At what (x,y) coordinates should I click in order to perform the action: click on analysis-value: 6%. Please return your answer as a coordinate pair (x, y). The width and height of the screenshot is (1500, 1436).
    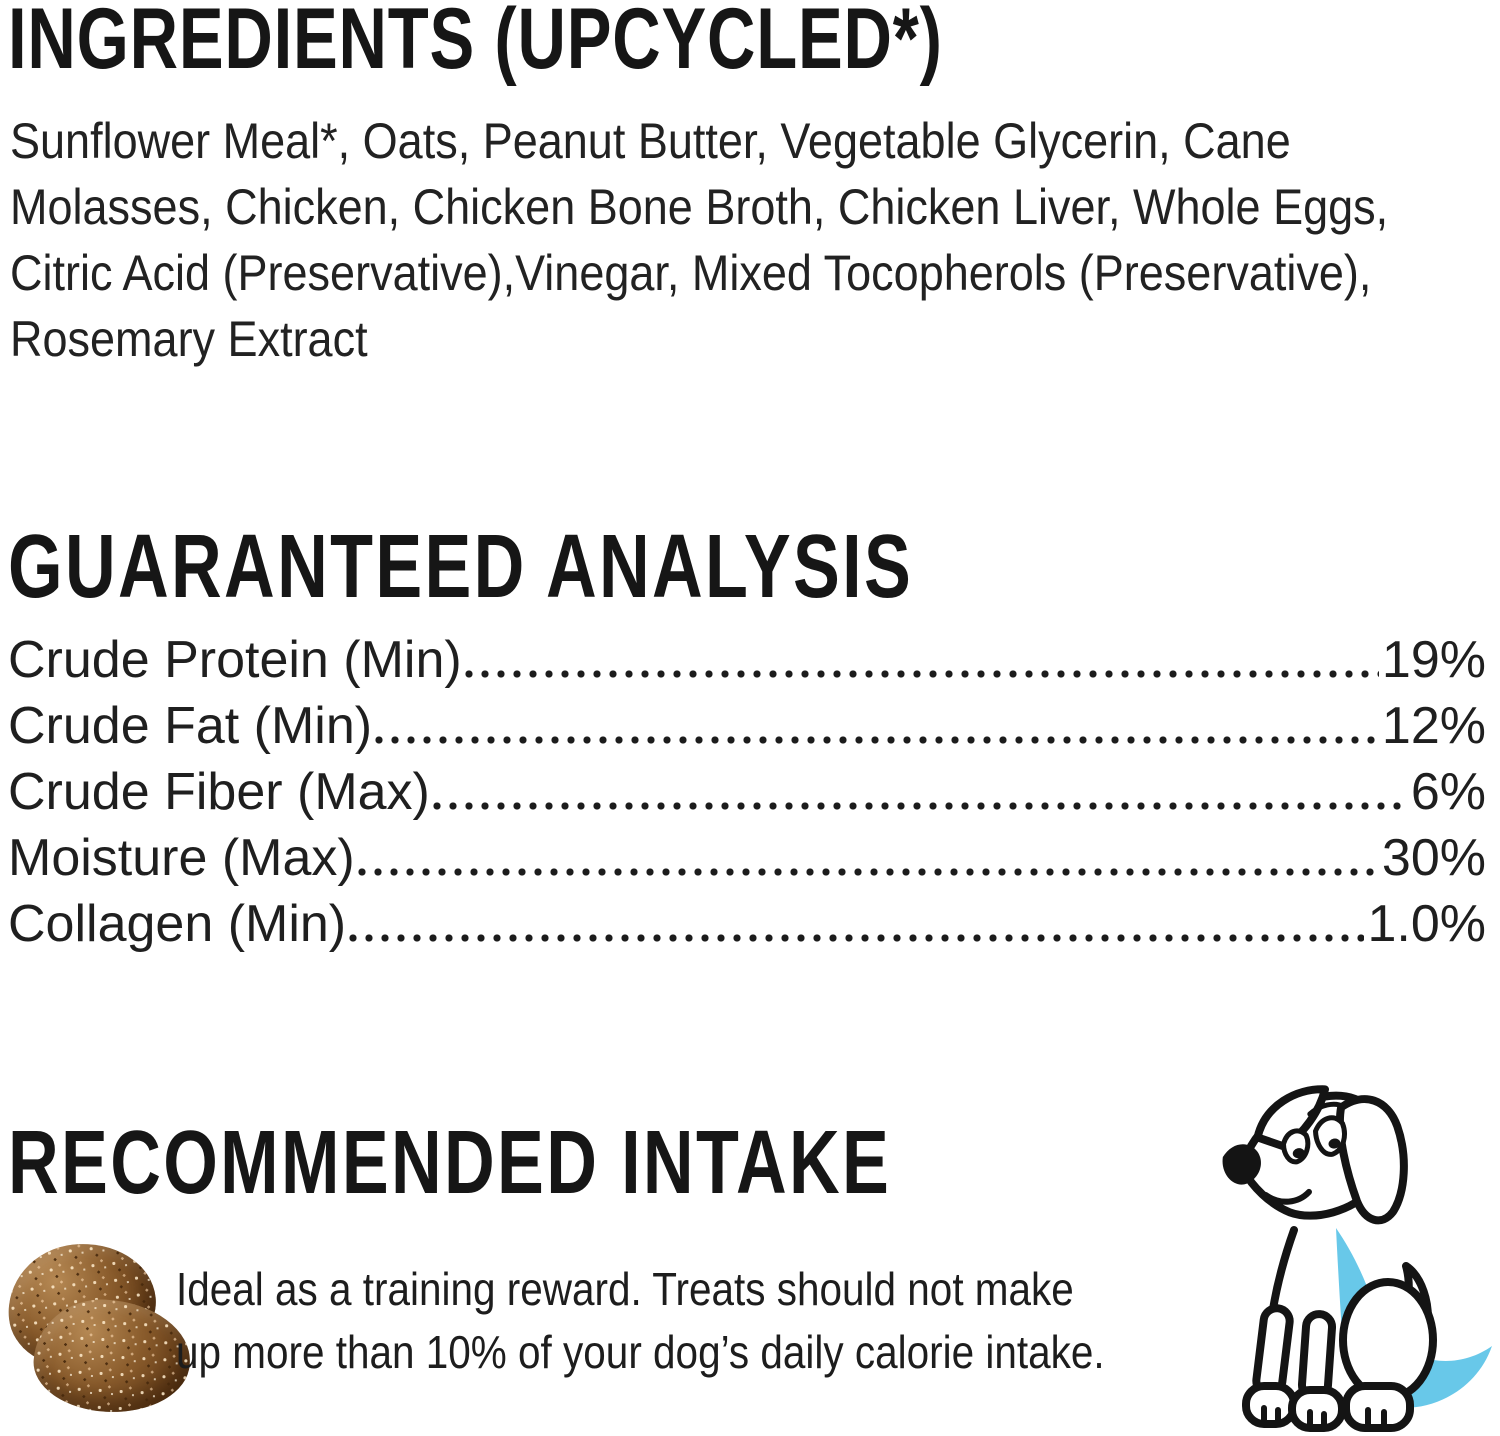
    Looking at the image, I should click on (1448, 792).